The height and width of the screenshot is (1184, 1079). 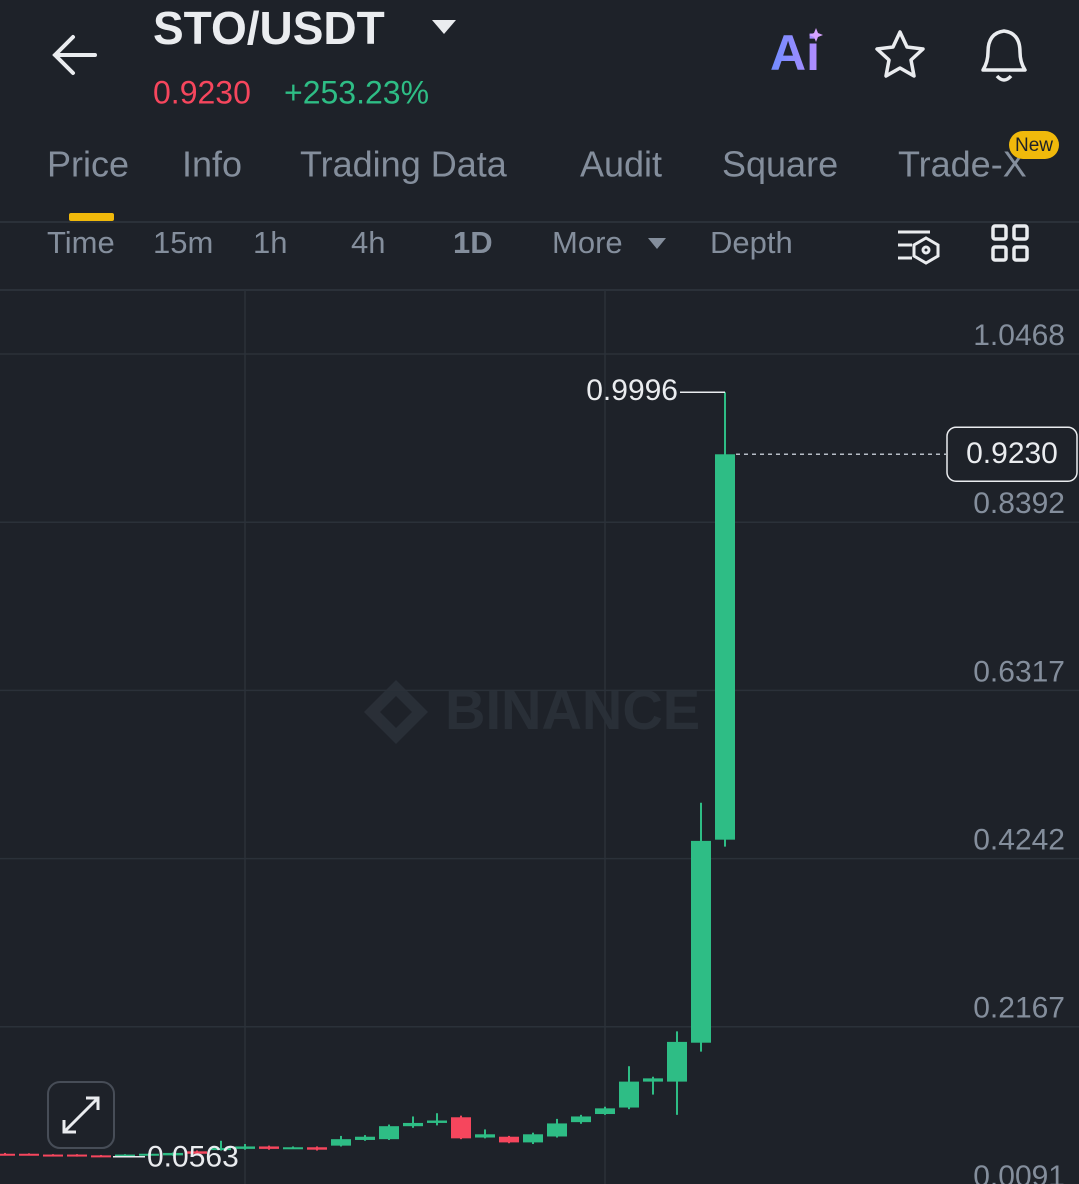 What do you see at coordinates (962, 164) in the screenshot?
I see `tab: Trade-X` at bounding box center [962, 164].